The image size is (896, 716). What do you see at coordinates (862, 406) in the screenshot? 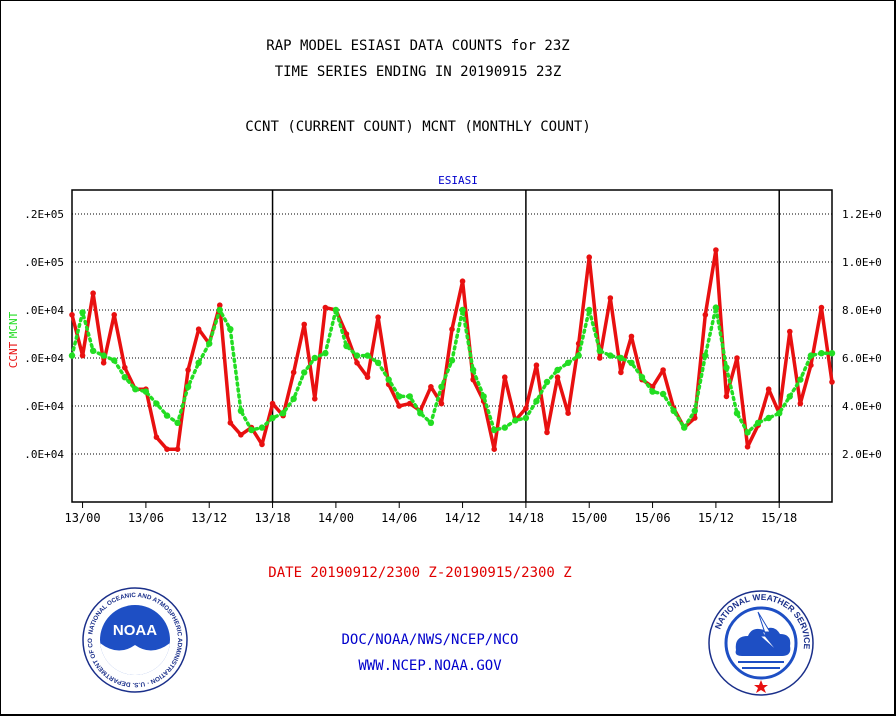
I see `y-tick-label-right: 4.0E+0` at bounding box center [862, 406].